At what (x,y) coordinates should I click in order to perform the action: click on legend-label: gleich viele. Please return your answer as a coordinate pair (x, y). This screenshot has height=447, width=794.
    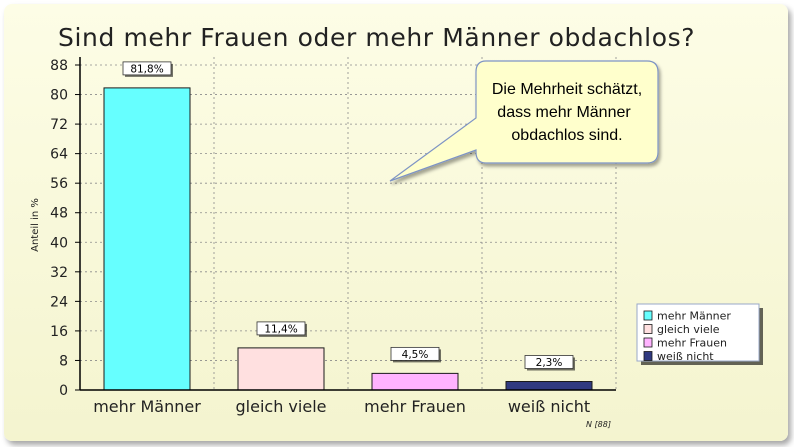
    Looking at the image, I should click on (688, 329).